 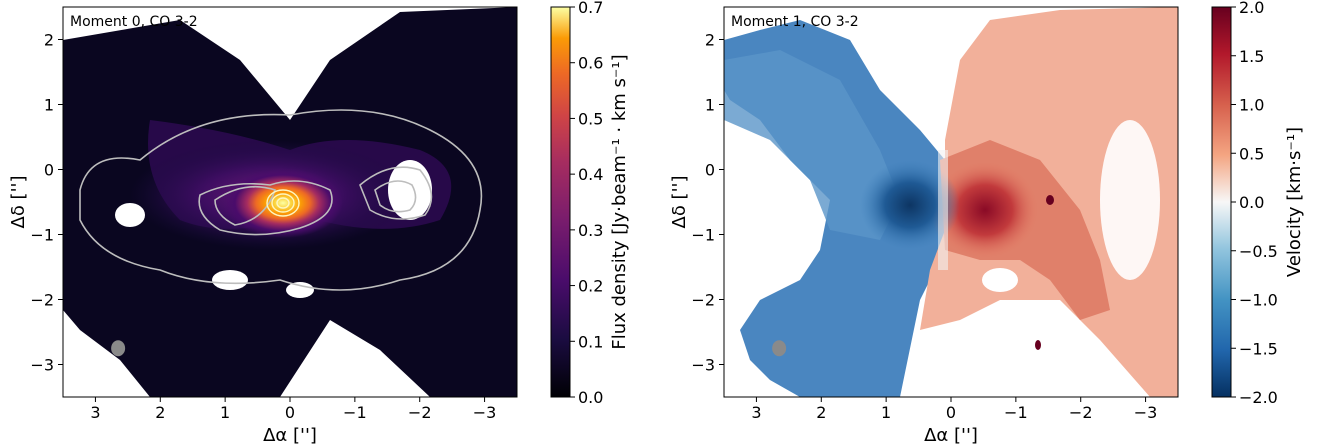 I want to click on y-axis-label-moment0: Δδ [''], so click(x=18, y=202).